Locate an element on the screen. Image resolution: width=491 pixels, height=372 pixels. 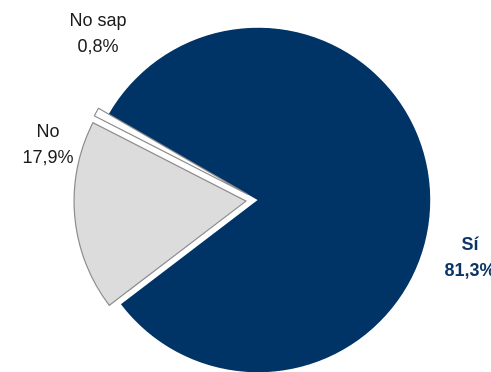
pie-label-name-1: Sí is located at coordinates (470, 244).